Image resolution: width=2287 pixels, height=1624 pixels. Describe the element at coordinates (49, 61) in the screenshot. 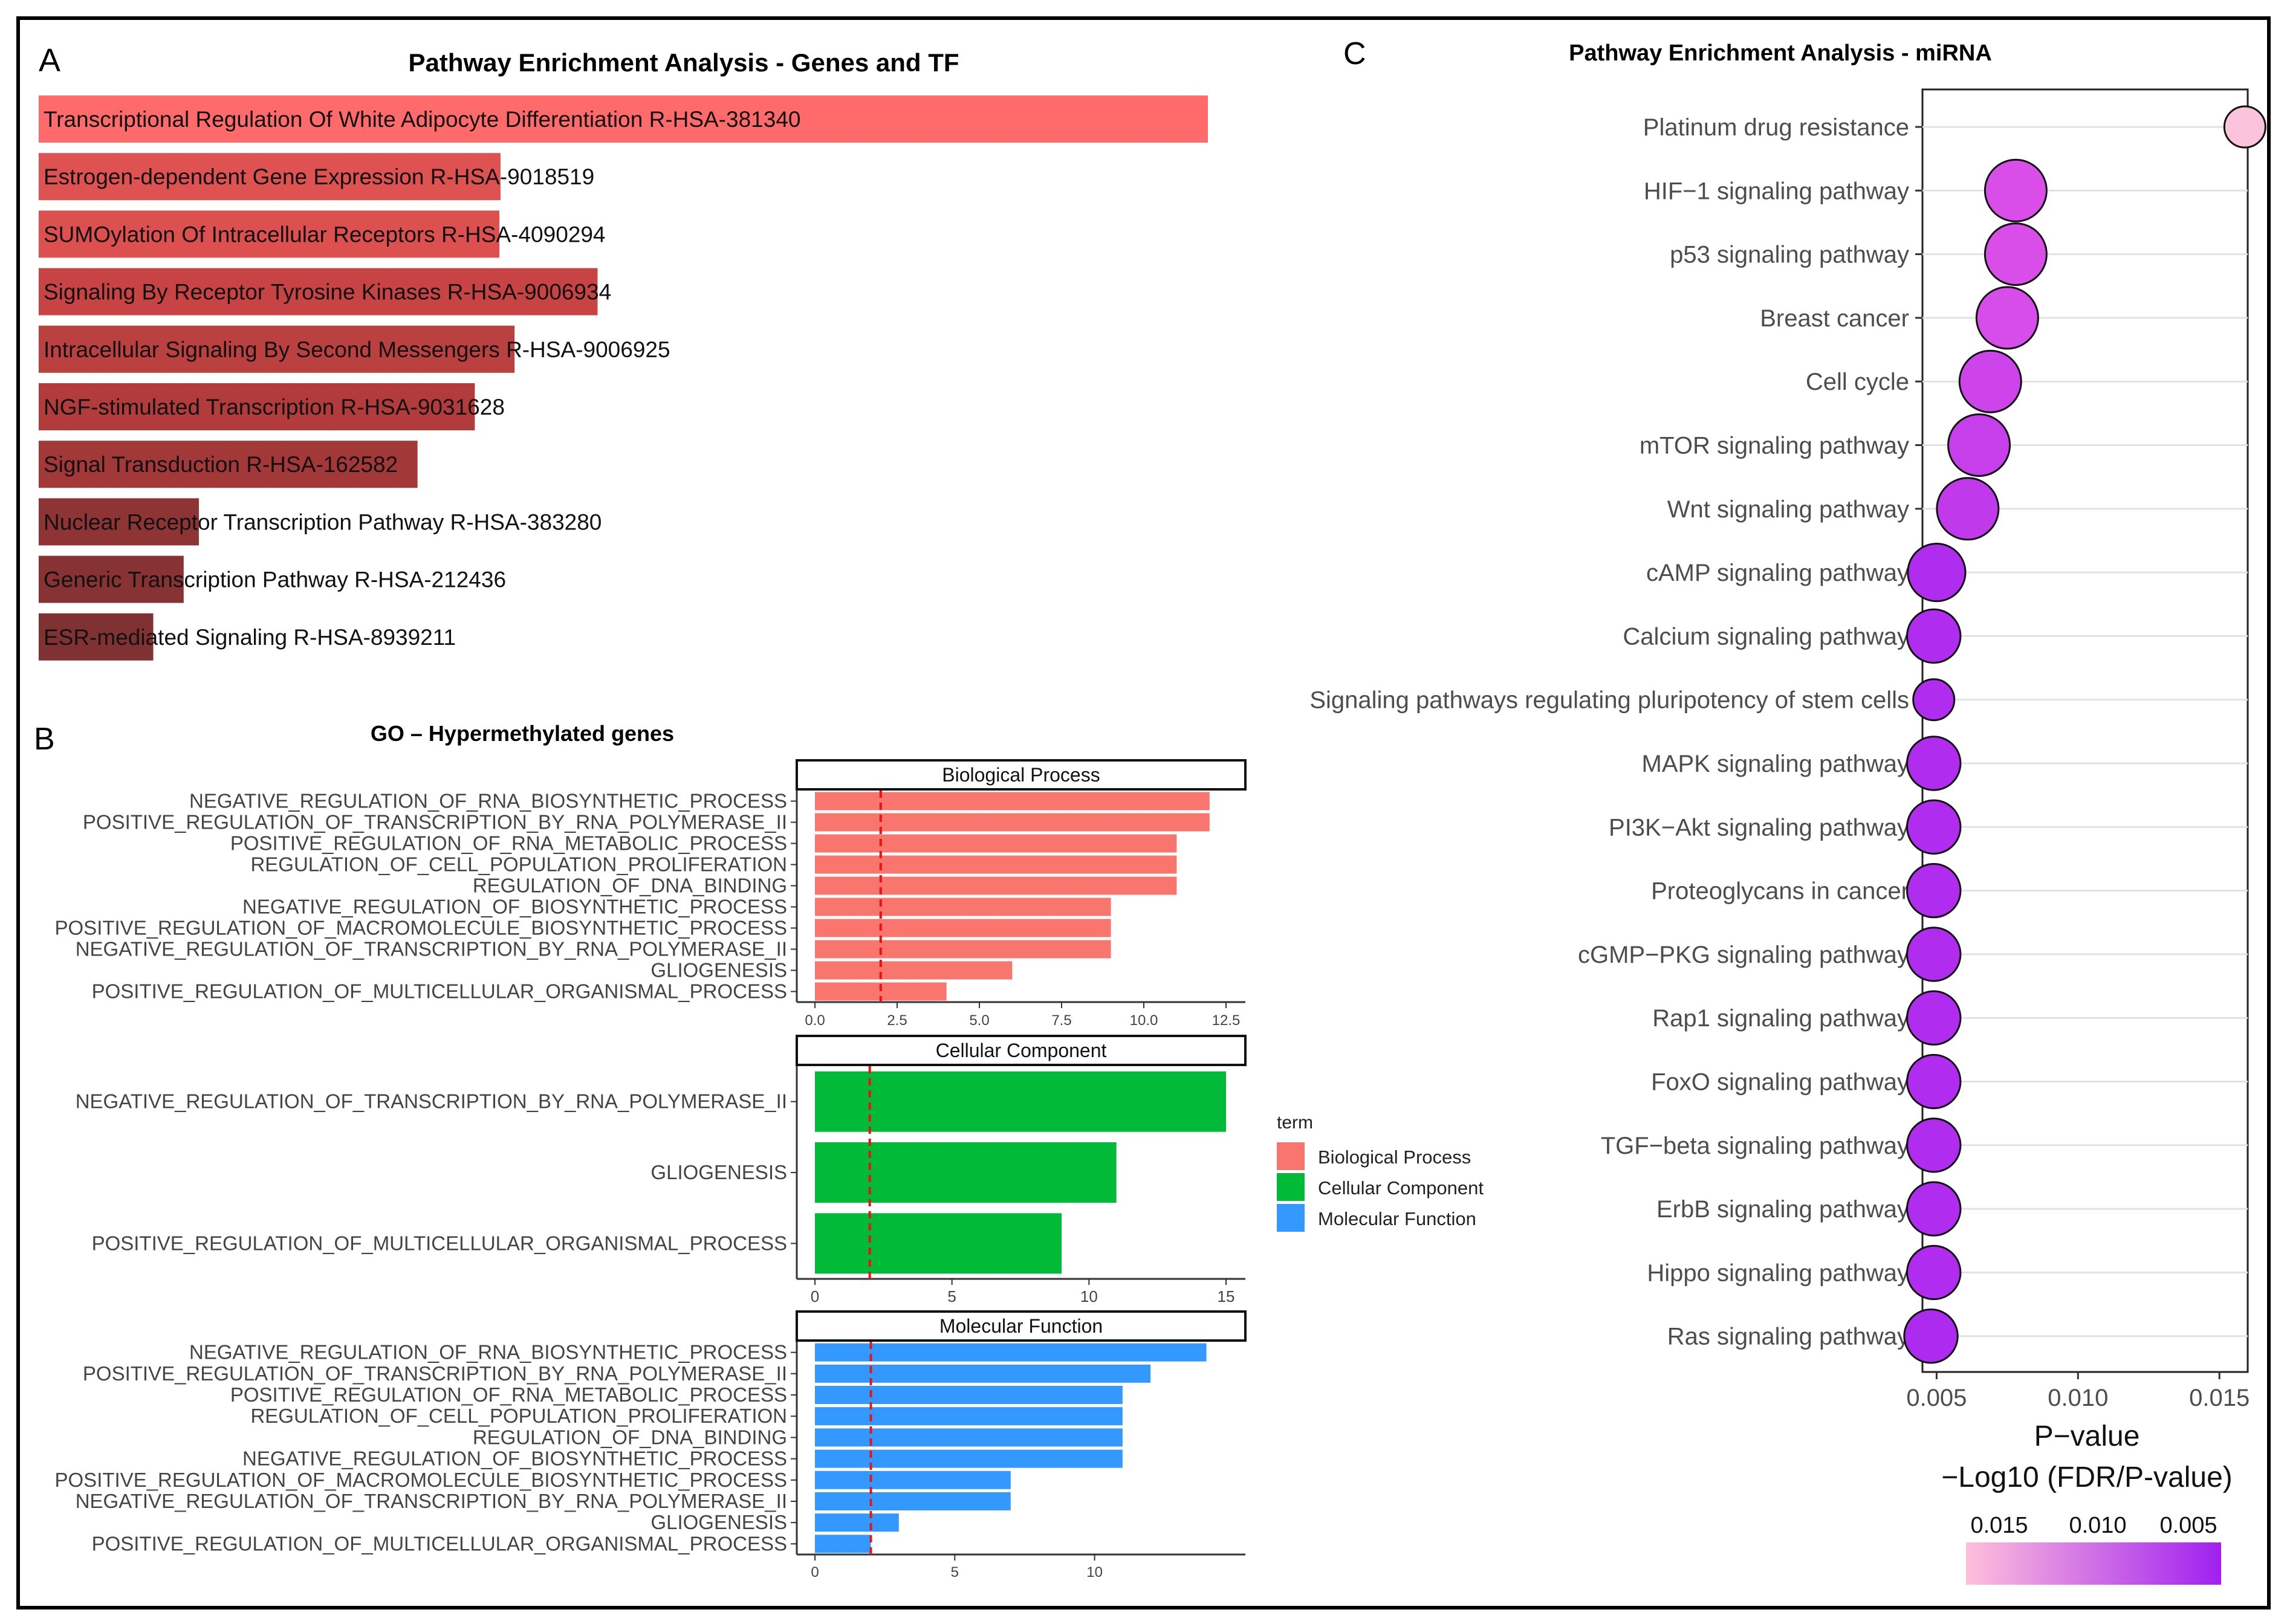

I see `panel-a-letter: A` at that location.